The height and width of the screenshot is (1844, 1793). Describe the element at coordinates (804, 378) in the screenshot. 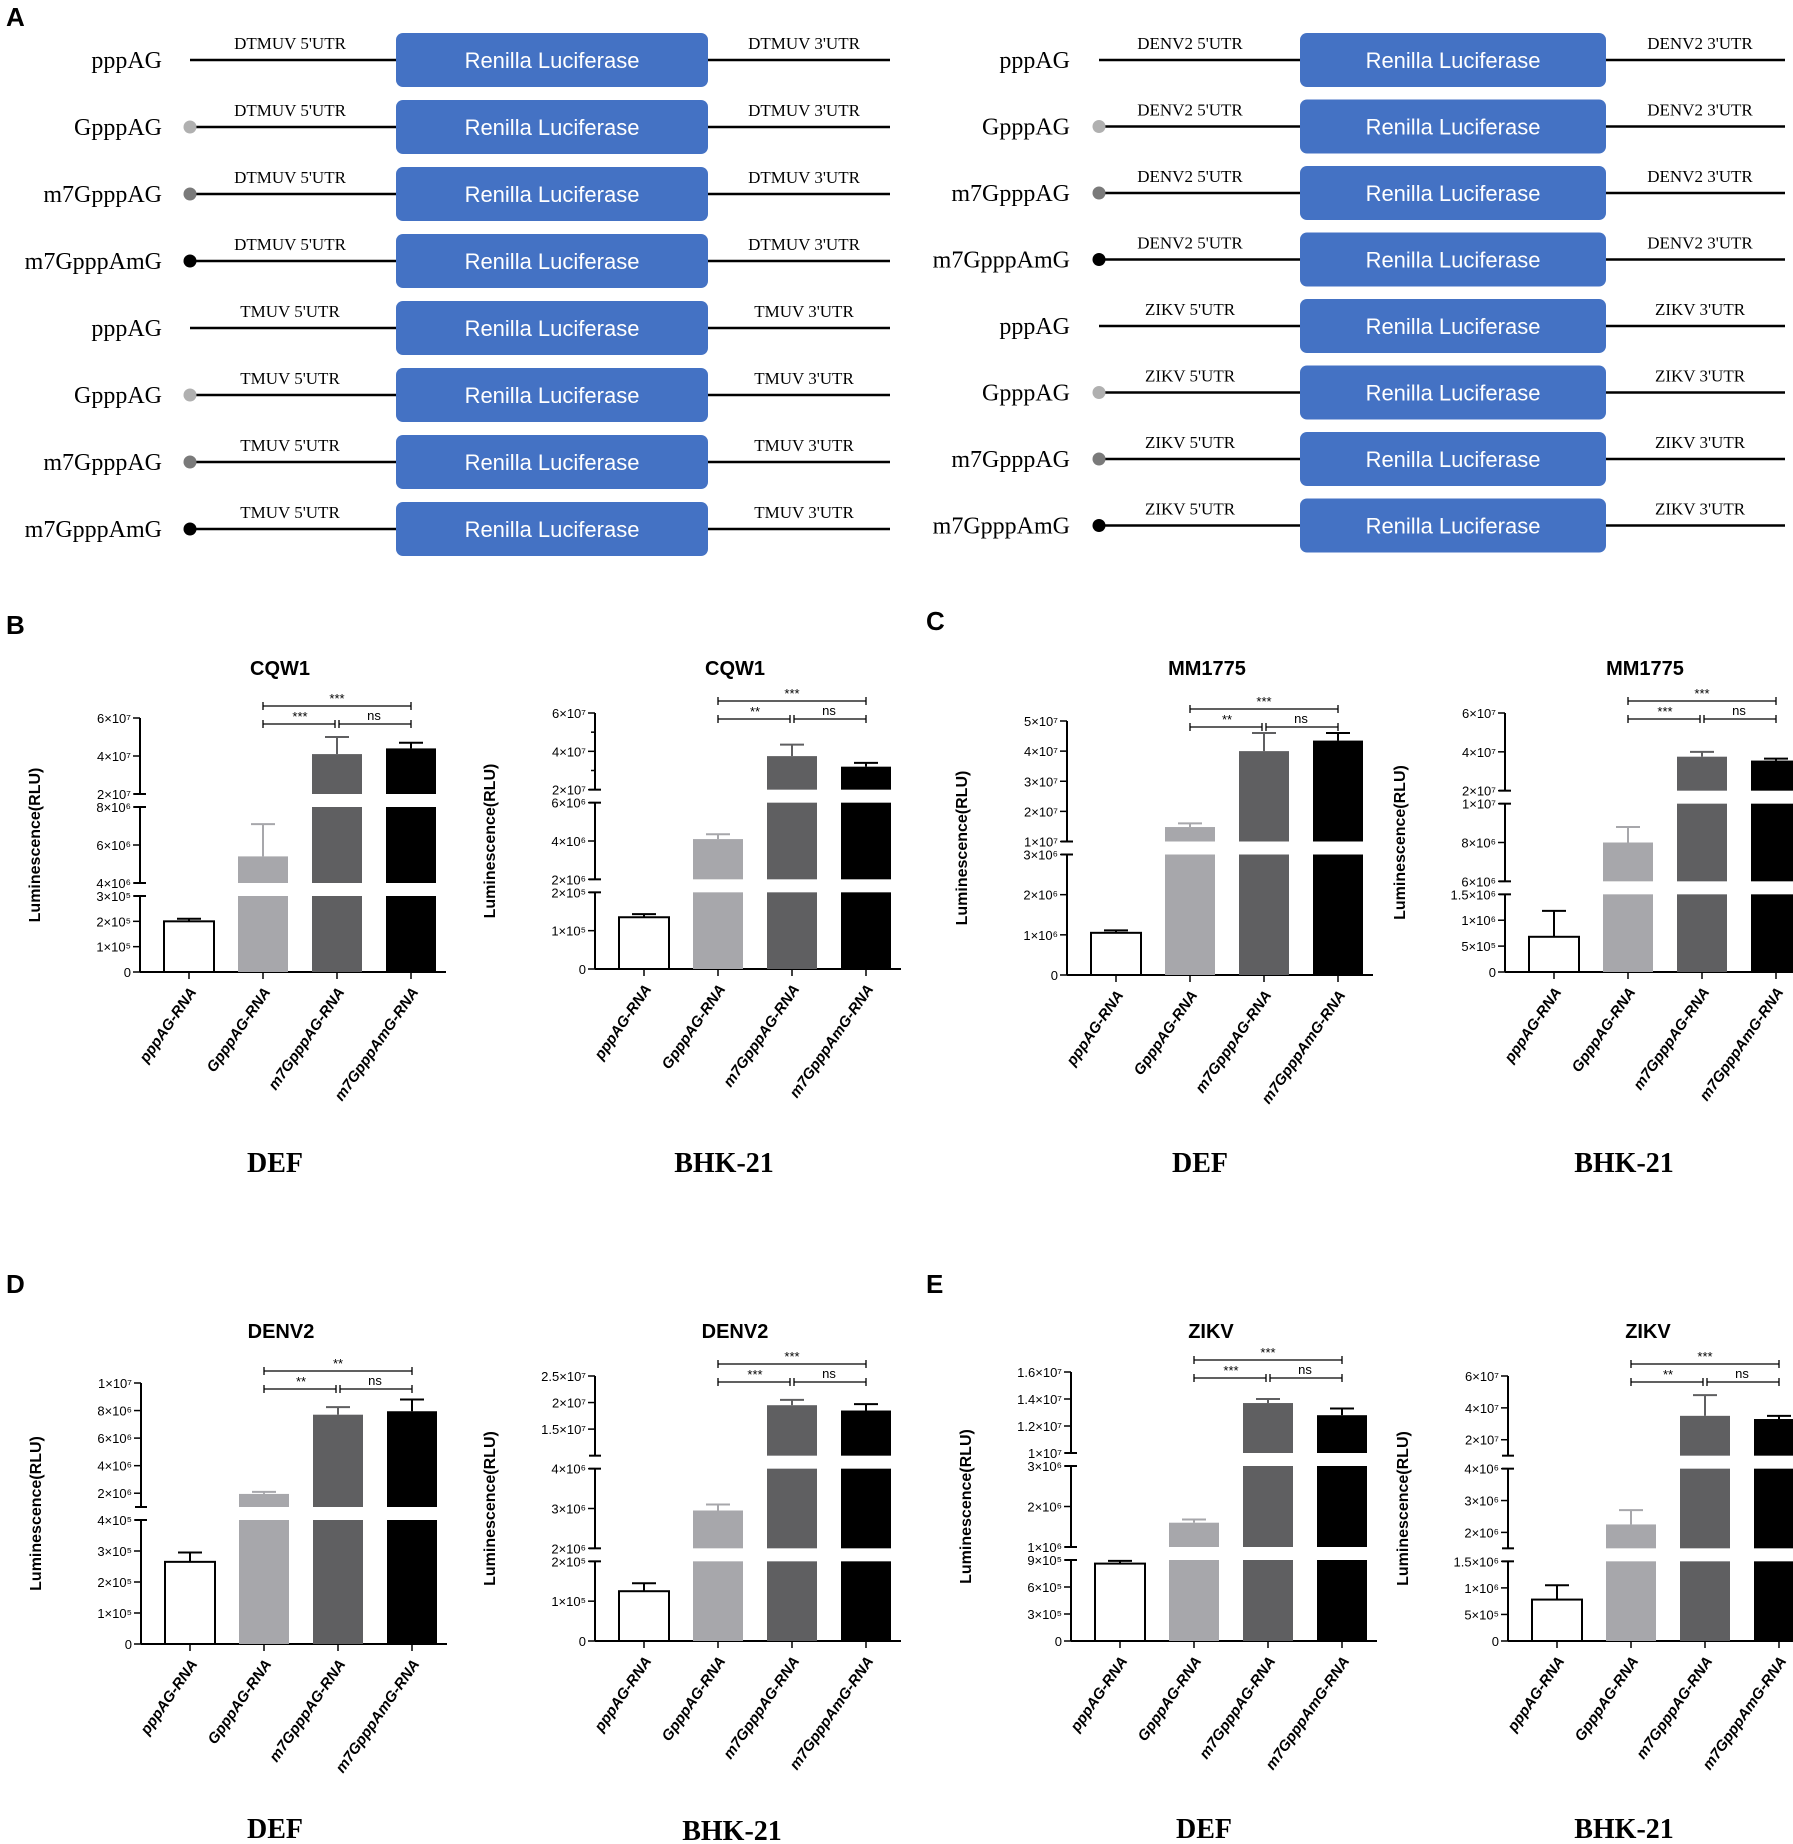

I see `utr3-label: TMUV 3'UTR` at that location.